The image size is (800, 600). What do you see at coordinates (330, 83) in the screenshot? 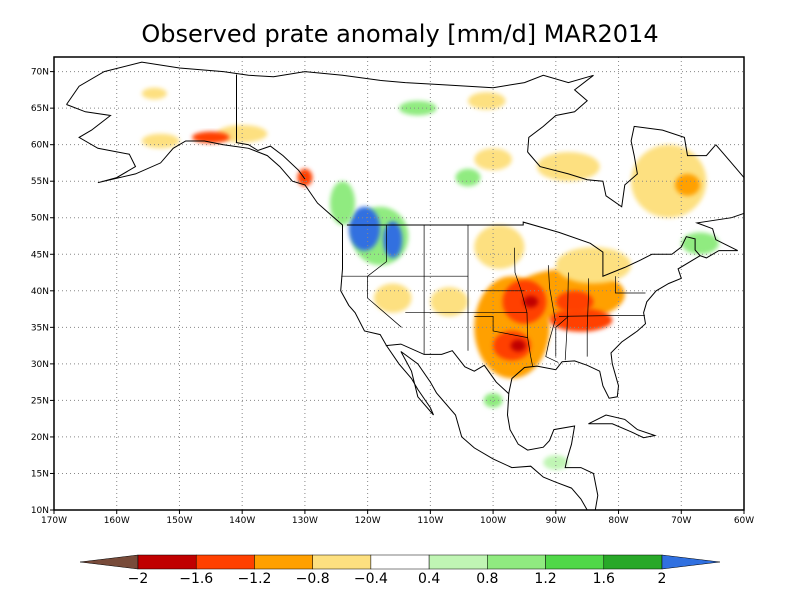
I see `arctic-coast` at bounding box center [330, 83].